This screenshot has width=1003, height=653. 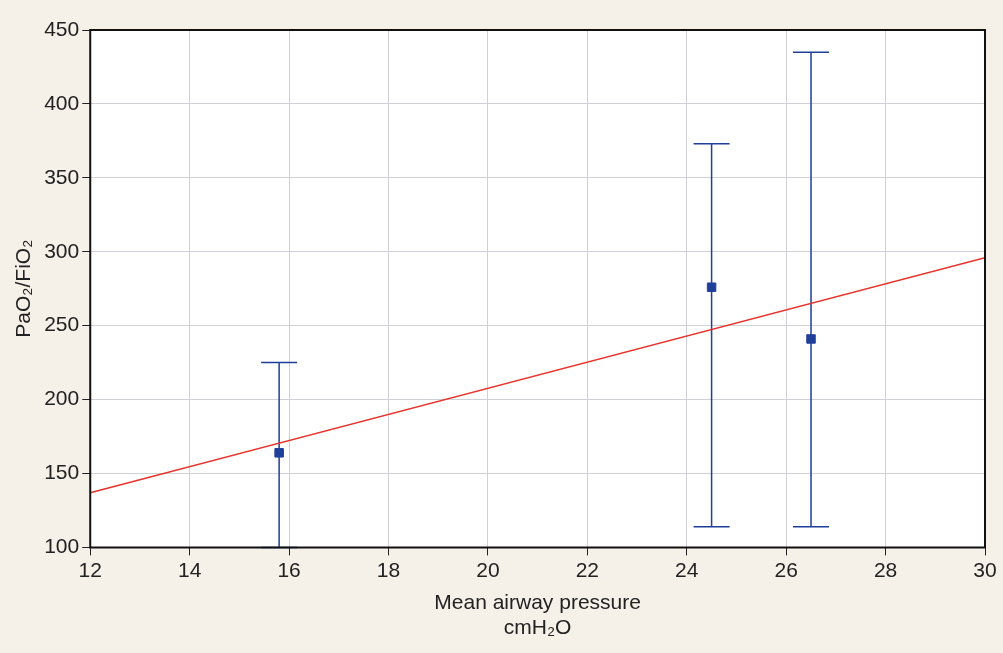 I want to click on x-tick-label: 24, so click(x=687, y=569).